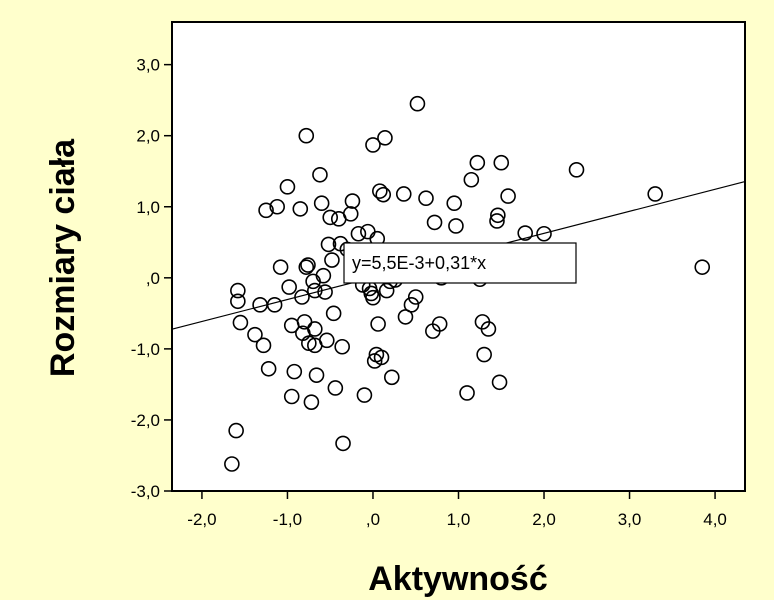 Image resolution: width=774 pixels, height=600 pixels. I want to click on y-axis: -3,0 -2,0 -1,0 ,0 1,0 2,0 3,0, so click(151, 278).